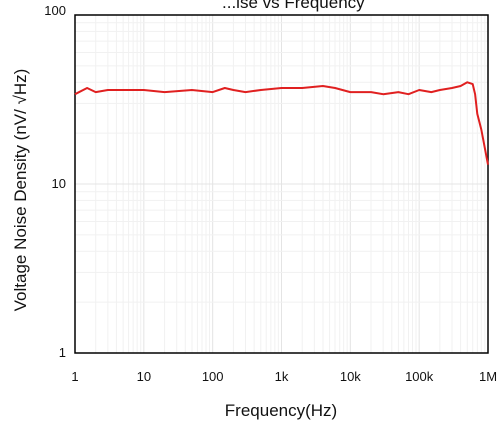 The height and width of the screenshot is (426, 504). What do you see at coordinates (59, 183) in the screenshot?
I see `y-tick-label: 10` at bounding box center [59, 183].